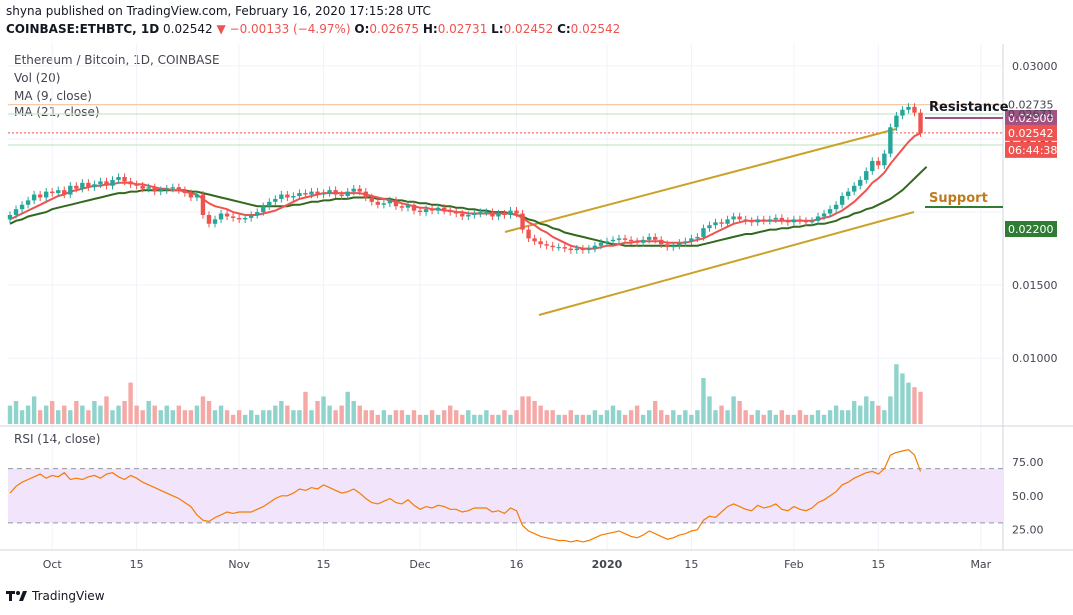 This screenshot has width=1073, height=615. I want to click on x-tick-label: 15, so click(691, 564).